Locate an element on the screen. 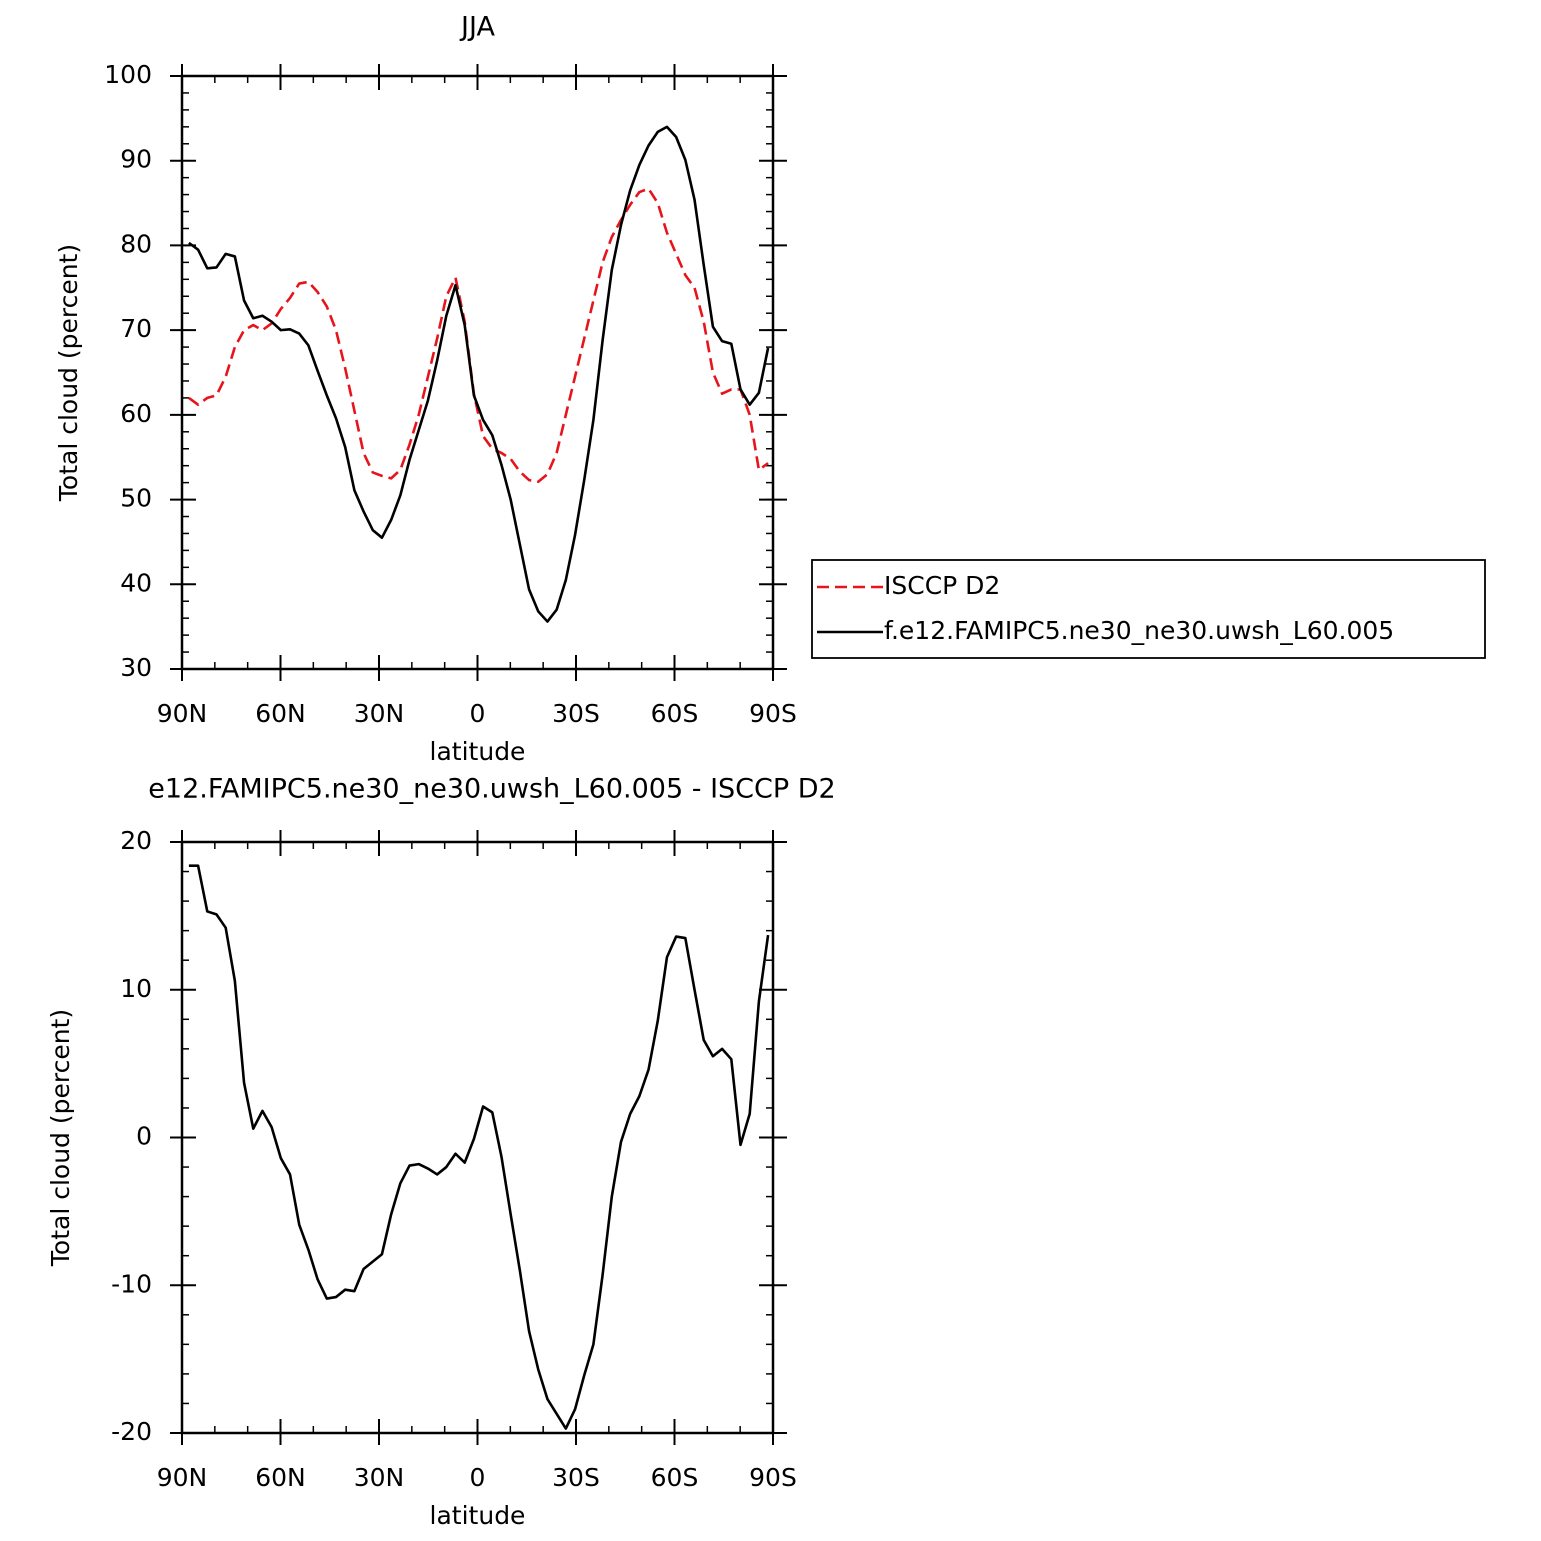 This screenshot has height=1541, width=1541. y-tick-label: 70 is located at coordinates (136, 328).